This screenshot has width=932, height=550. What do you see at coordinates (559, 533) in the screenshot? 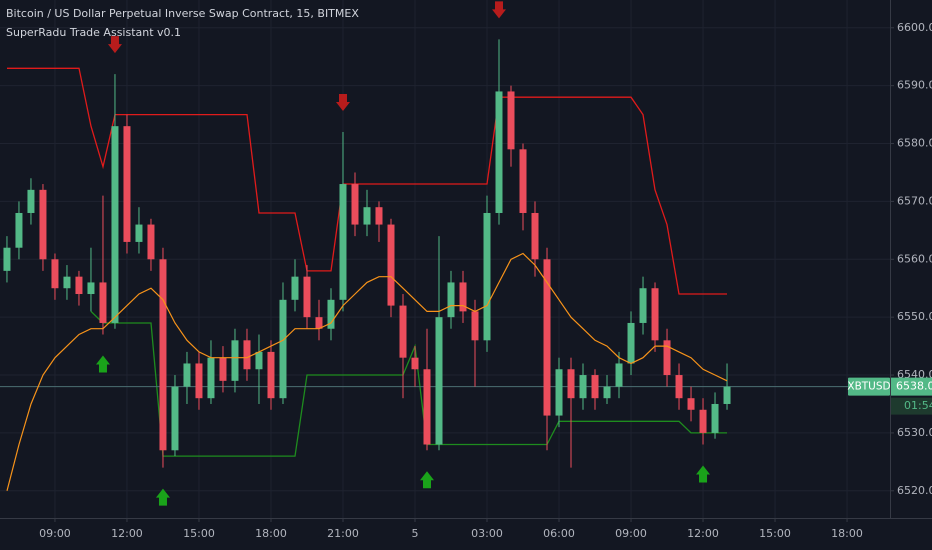
I see `x-tick-label: 06:00` at bounding box center [559, 533].